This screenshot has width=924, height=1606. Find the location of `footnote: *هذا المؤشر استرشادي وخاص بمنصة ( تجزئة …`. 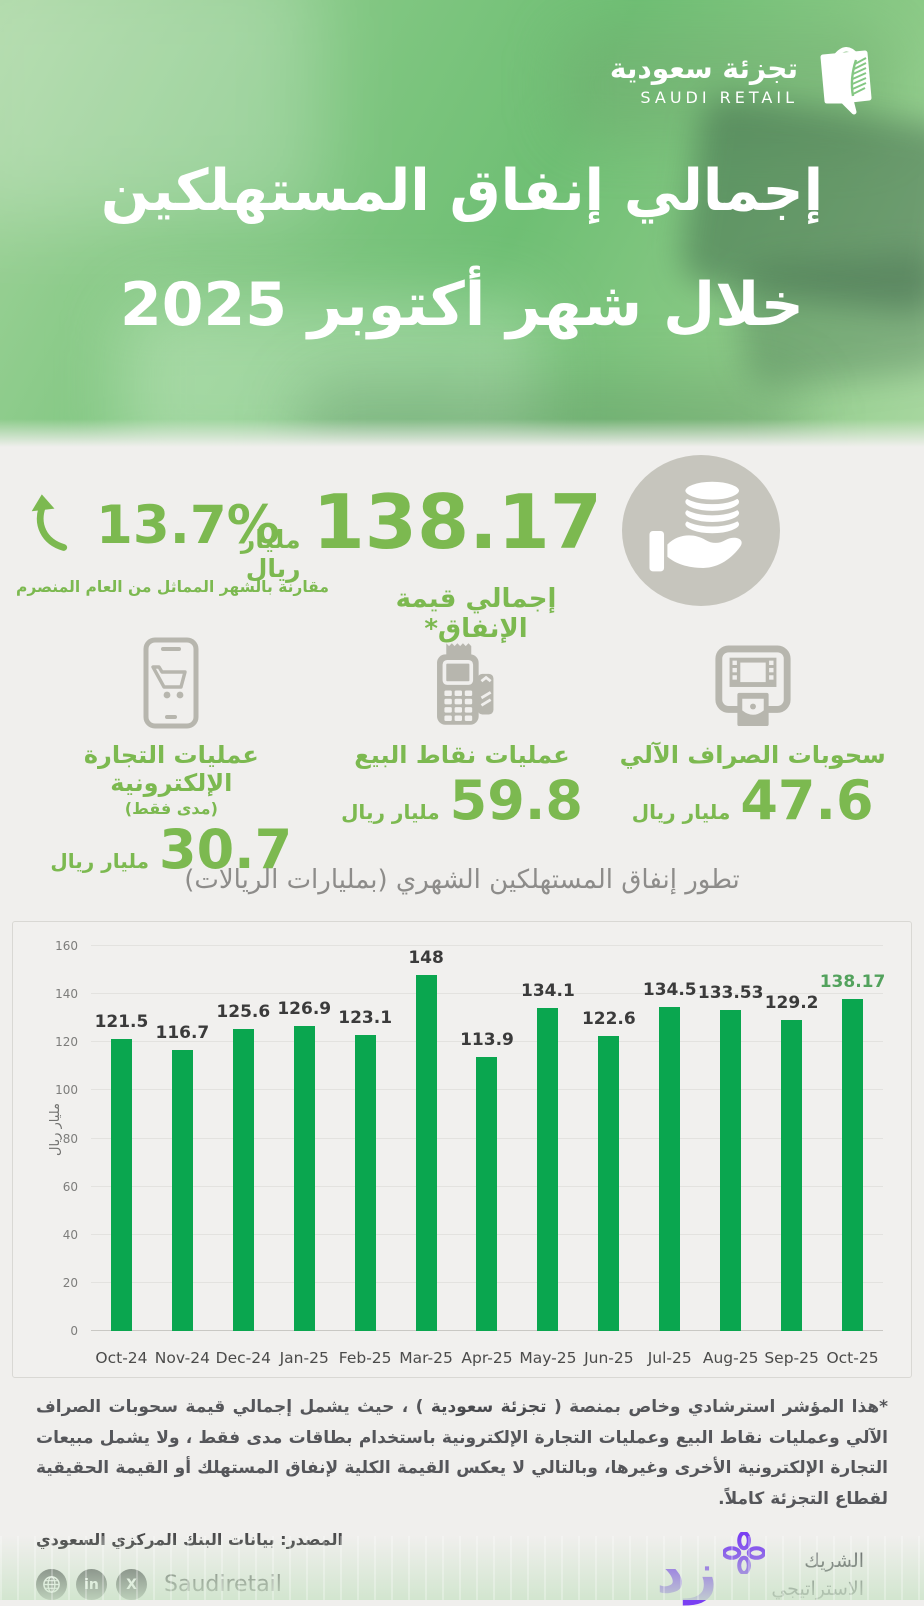

footnote: *هذا المؤشر استرشادي وخاص بمنصة ( تجزئة … is located at coordinates (462, 1453).